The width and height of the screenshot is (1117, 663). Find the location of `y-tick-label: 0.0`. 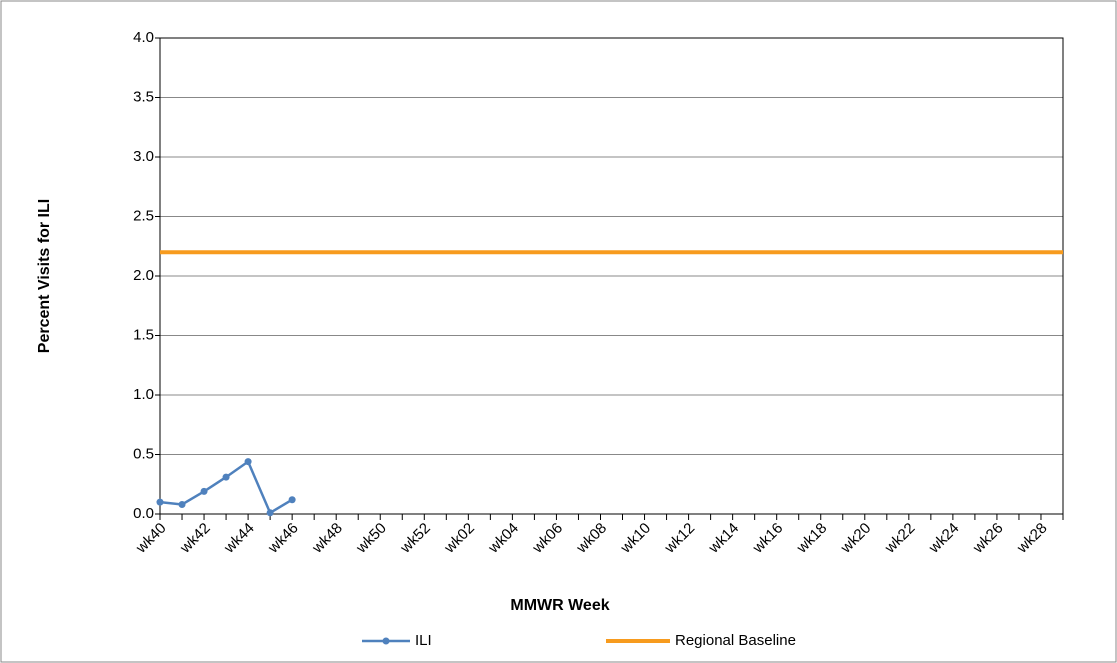

y-tick-label: 0.0 is located at coordinates (143, 513).